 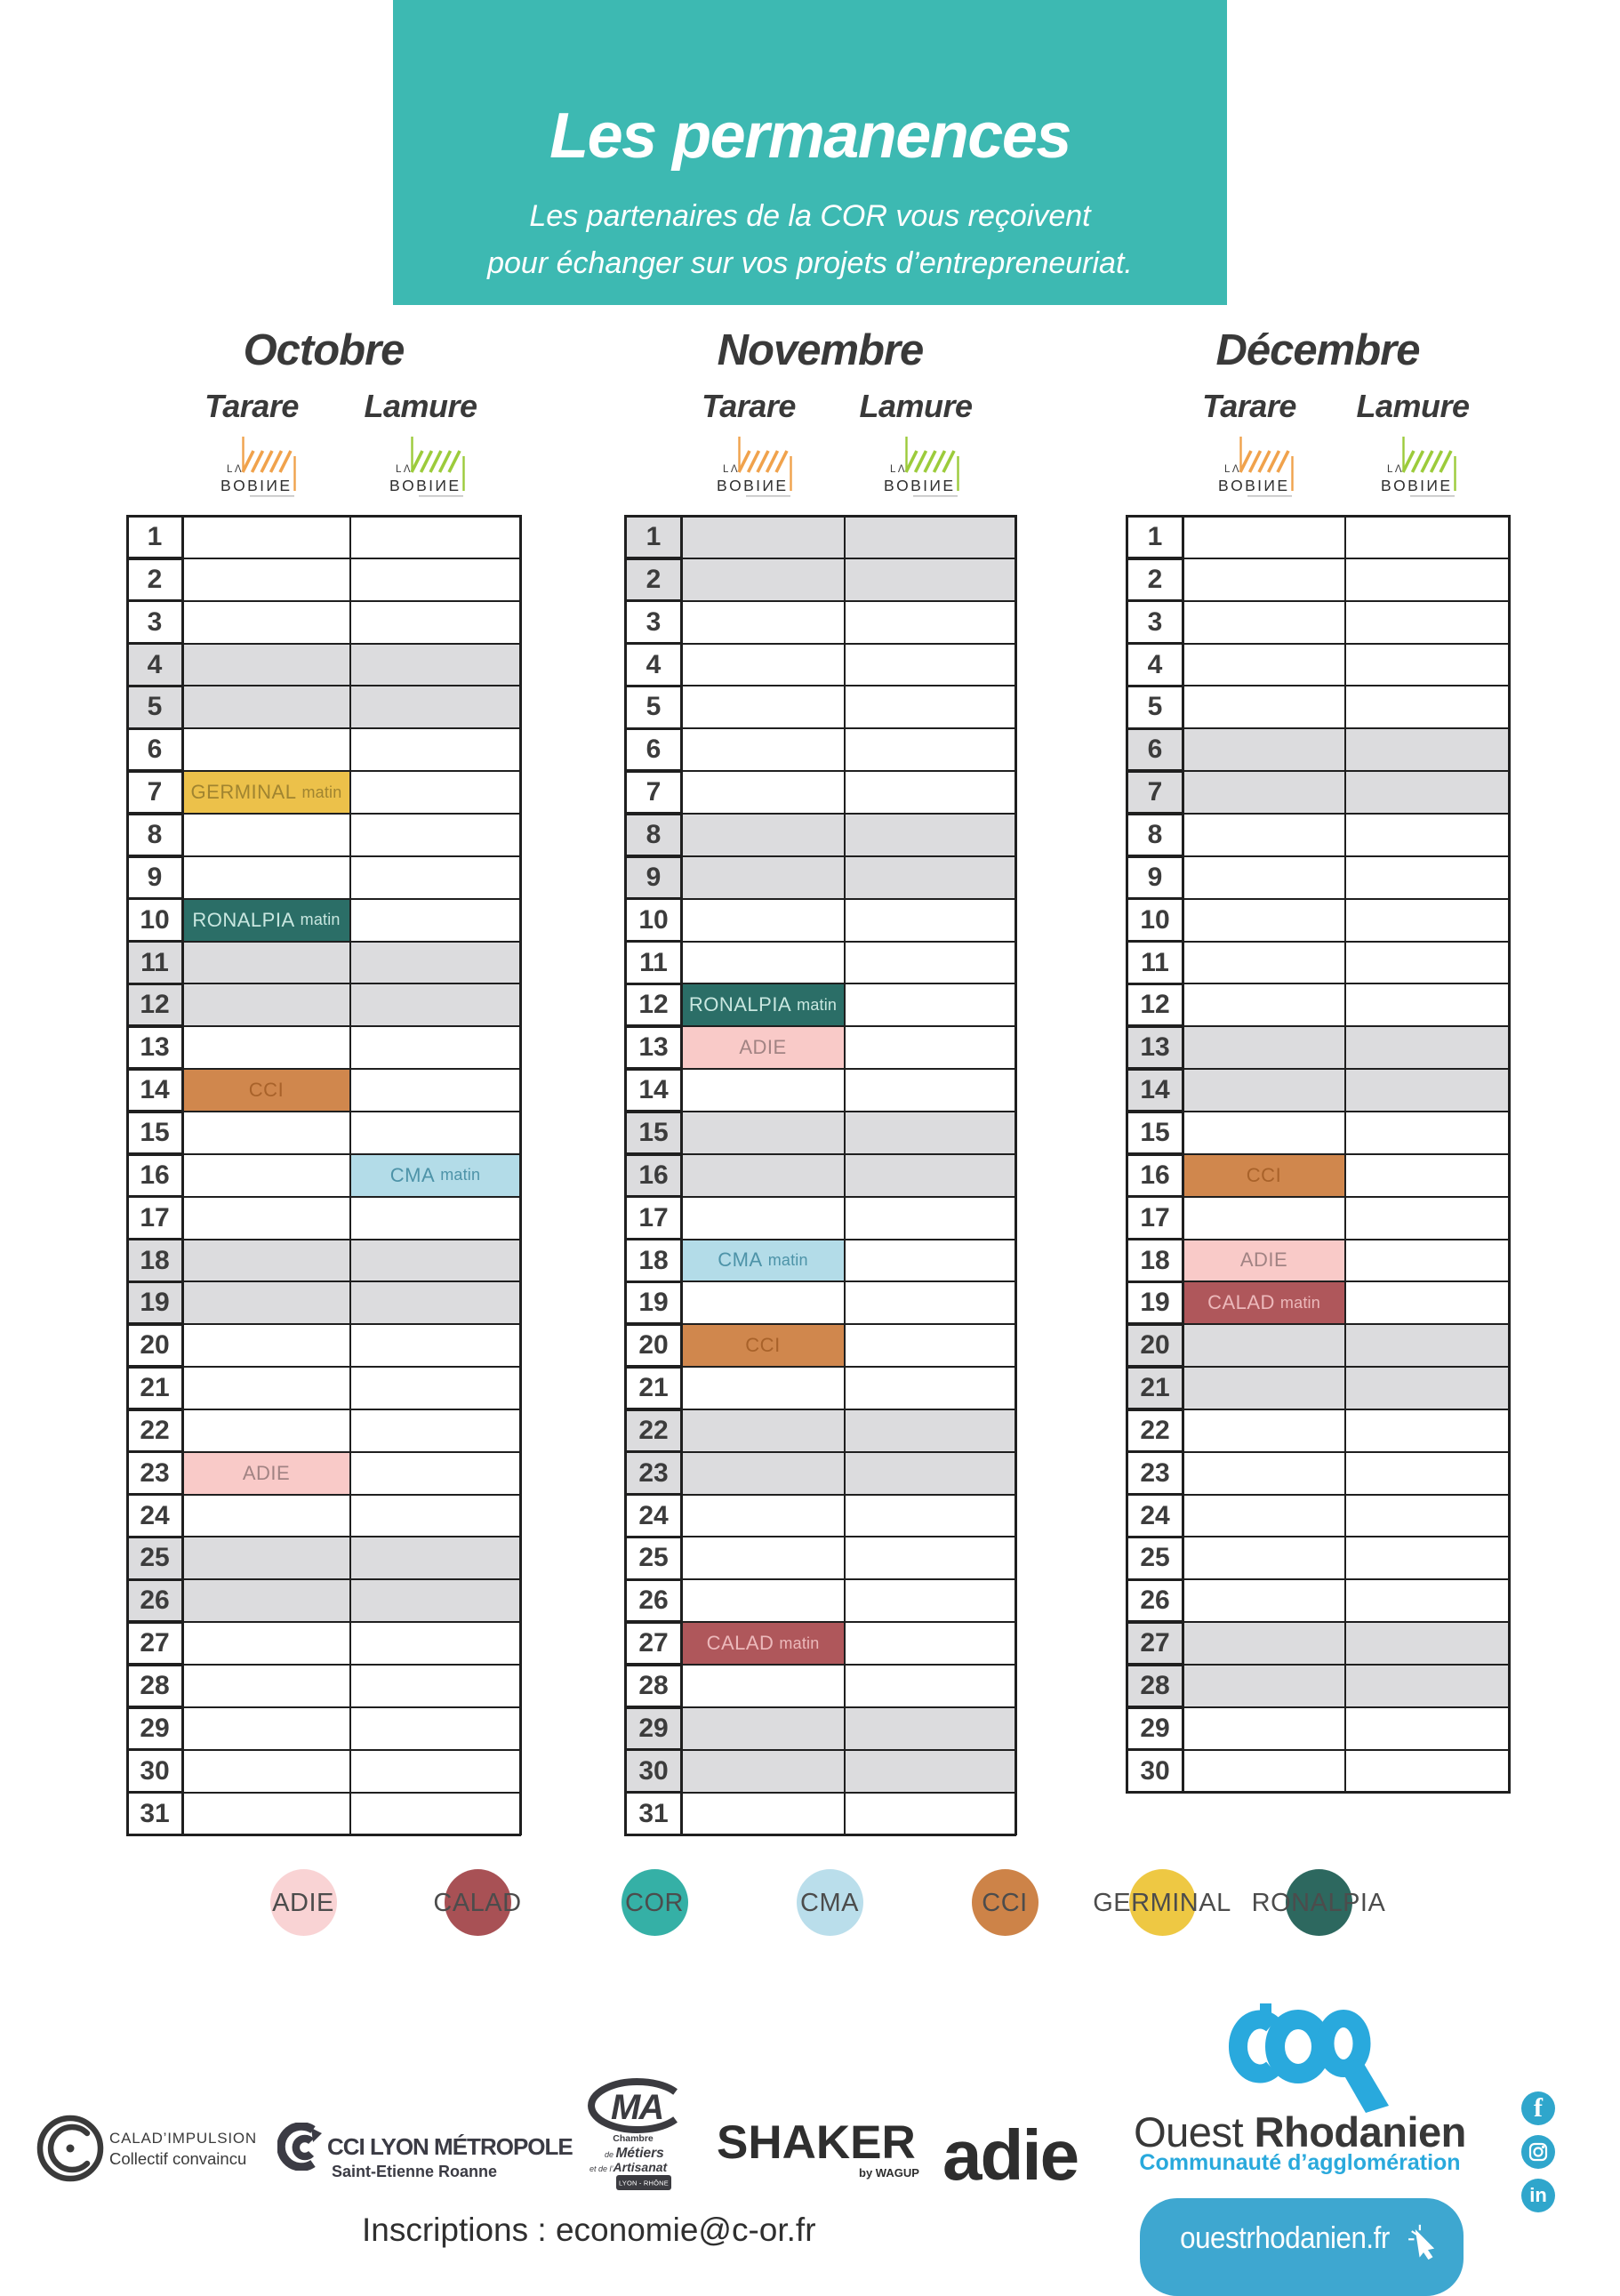 What do you see at coordinates (629, 2167) in the screenshot?
I see `svg-text: et de l’Artisanat` at bounding box center [629, 2167].